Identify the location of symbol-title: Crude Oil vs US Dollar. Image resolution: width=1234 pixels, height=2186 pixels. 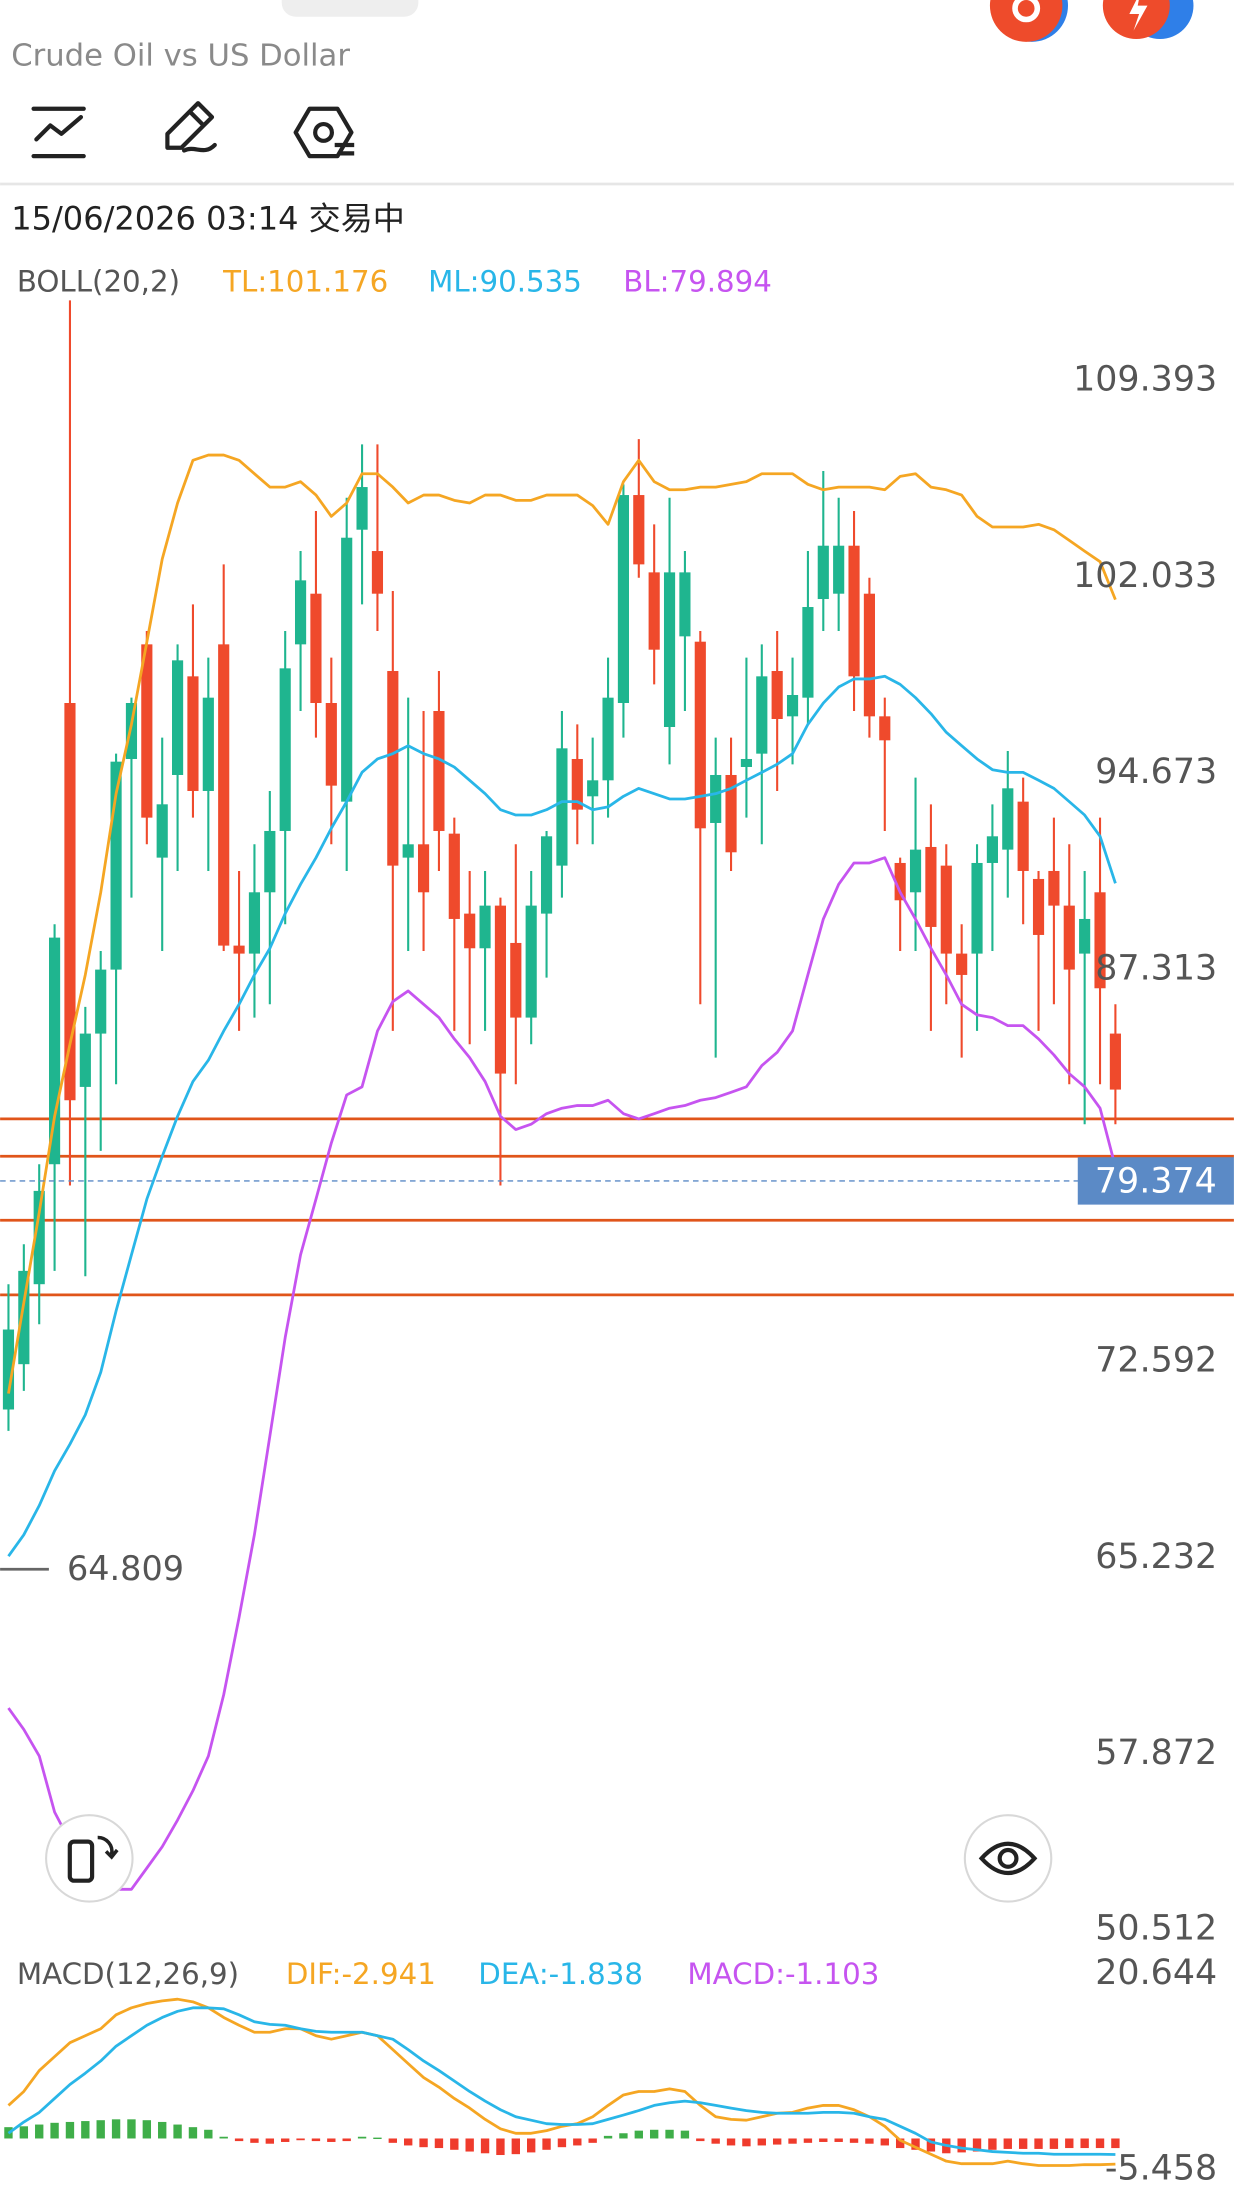
(180, 56).